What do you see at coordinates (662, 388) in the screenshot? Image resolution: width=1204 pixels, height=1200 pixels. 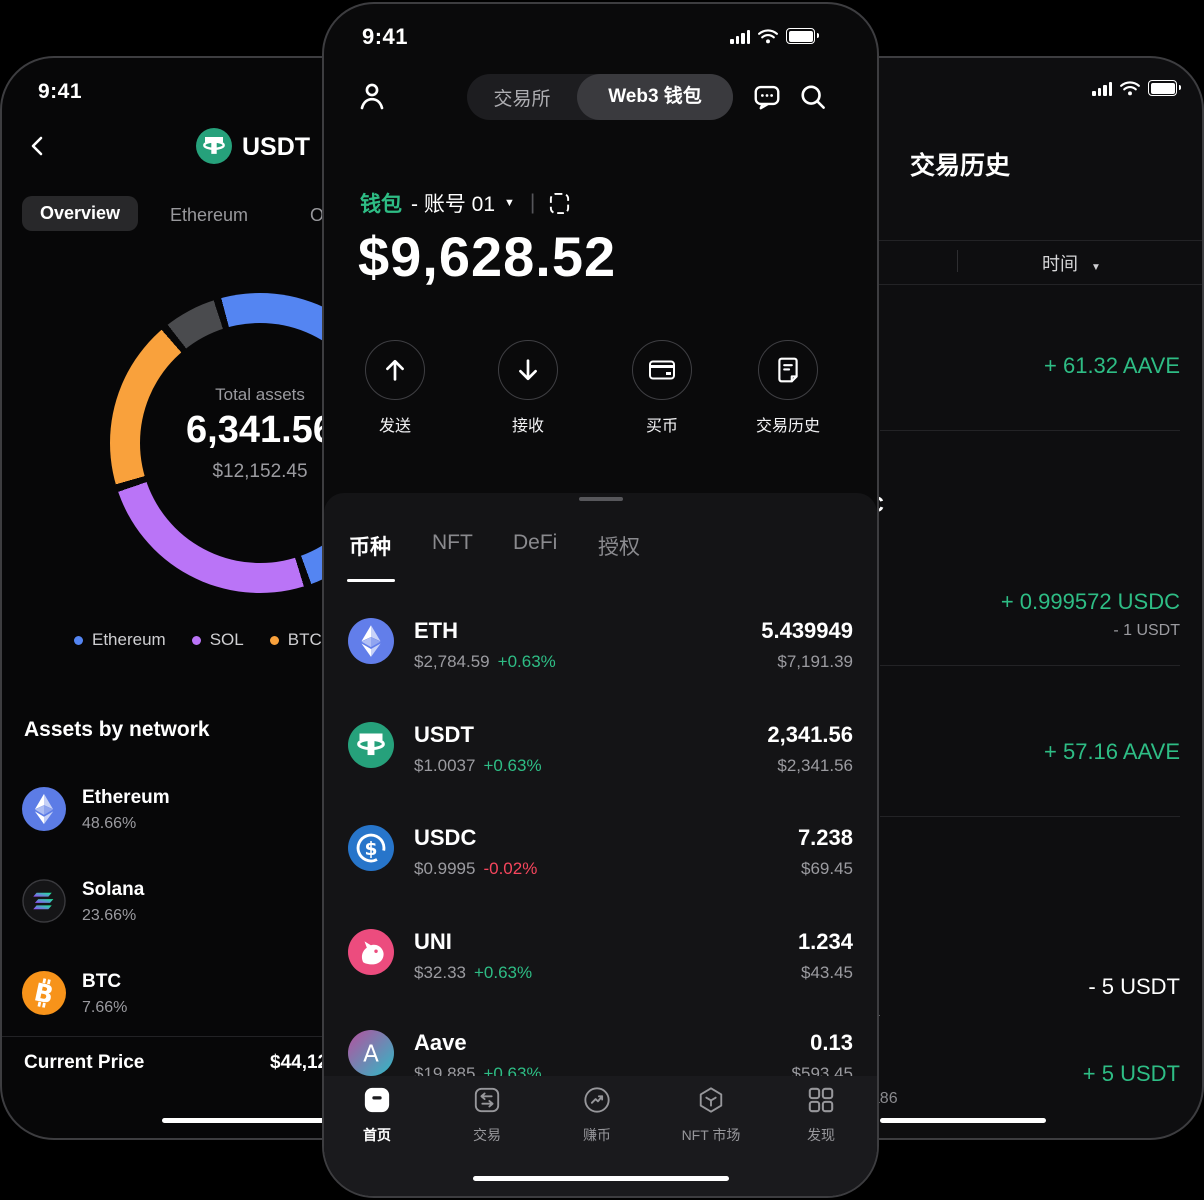 I see `buy-crypto-button: 买币` at bounding box center [662, 388].